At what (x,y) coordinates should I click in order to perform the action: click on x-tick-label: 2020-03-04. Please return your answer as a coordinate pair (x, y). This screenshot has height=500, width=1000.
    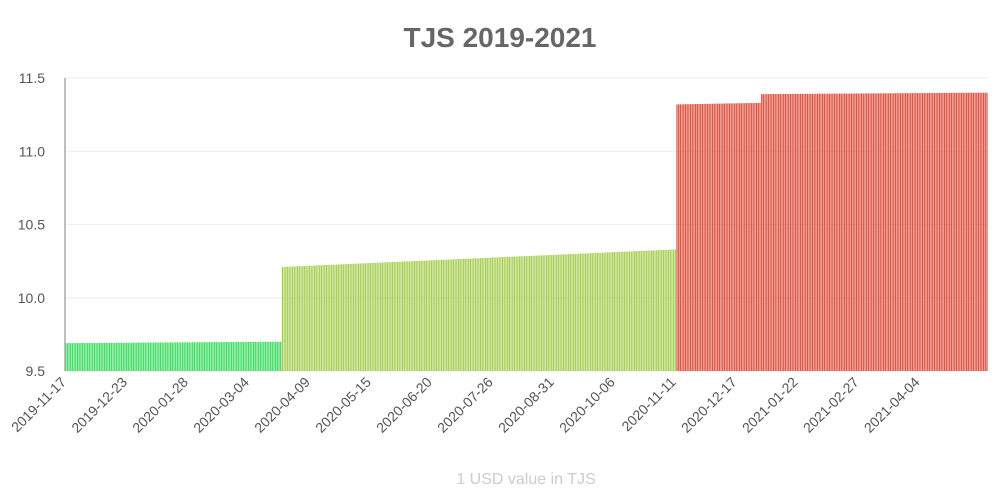
    Looking at the image, I should click on (221, 405).